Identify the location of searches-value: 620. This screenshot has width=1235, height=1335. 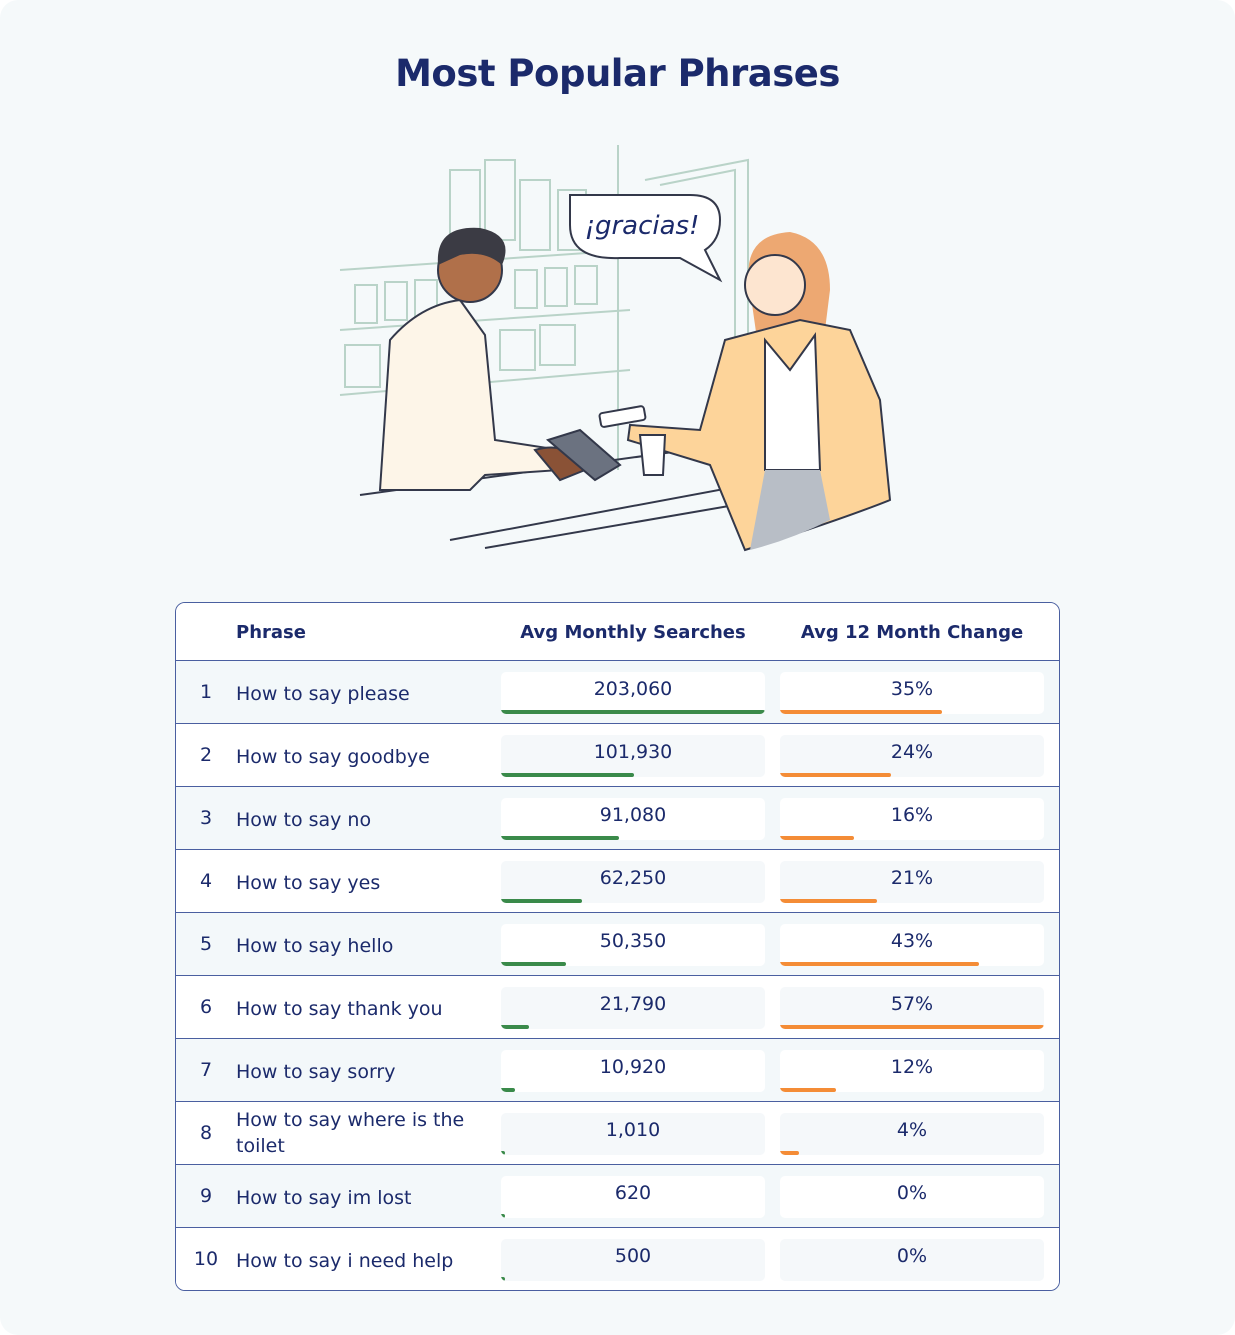
(633, 1193).